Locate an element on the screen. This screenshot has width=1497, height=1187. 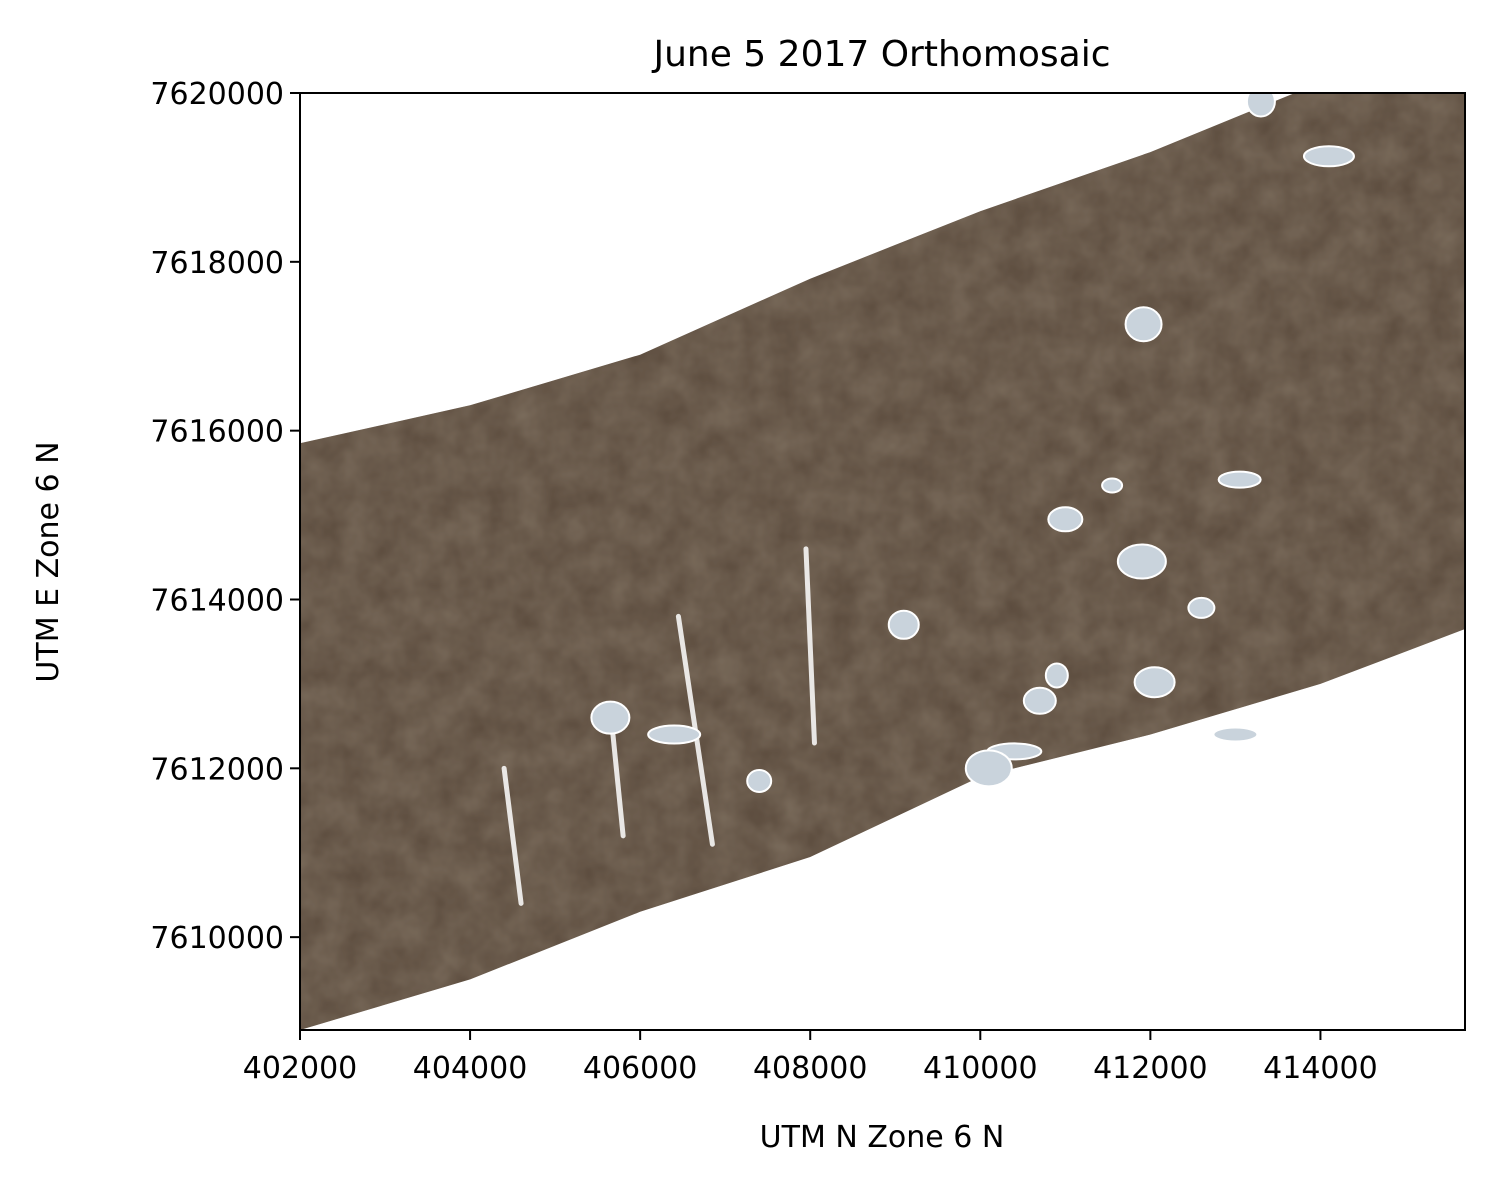
y-axis-label: UTM E Zone 6 N is located at coordinates (48, 561).